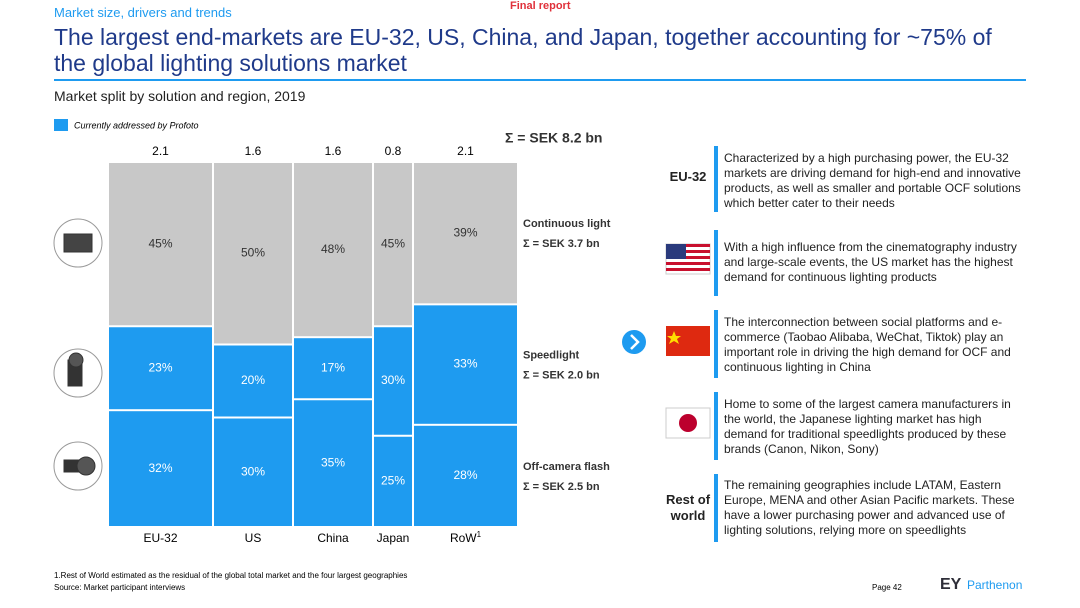 This screenshot has height=608, width=1080. I want to click on value-label: 33%, so click(465, 364).